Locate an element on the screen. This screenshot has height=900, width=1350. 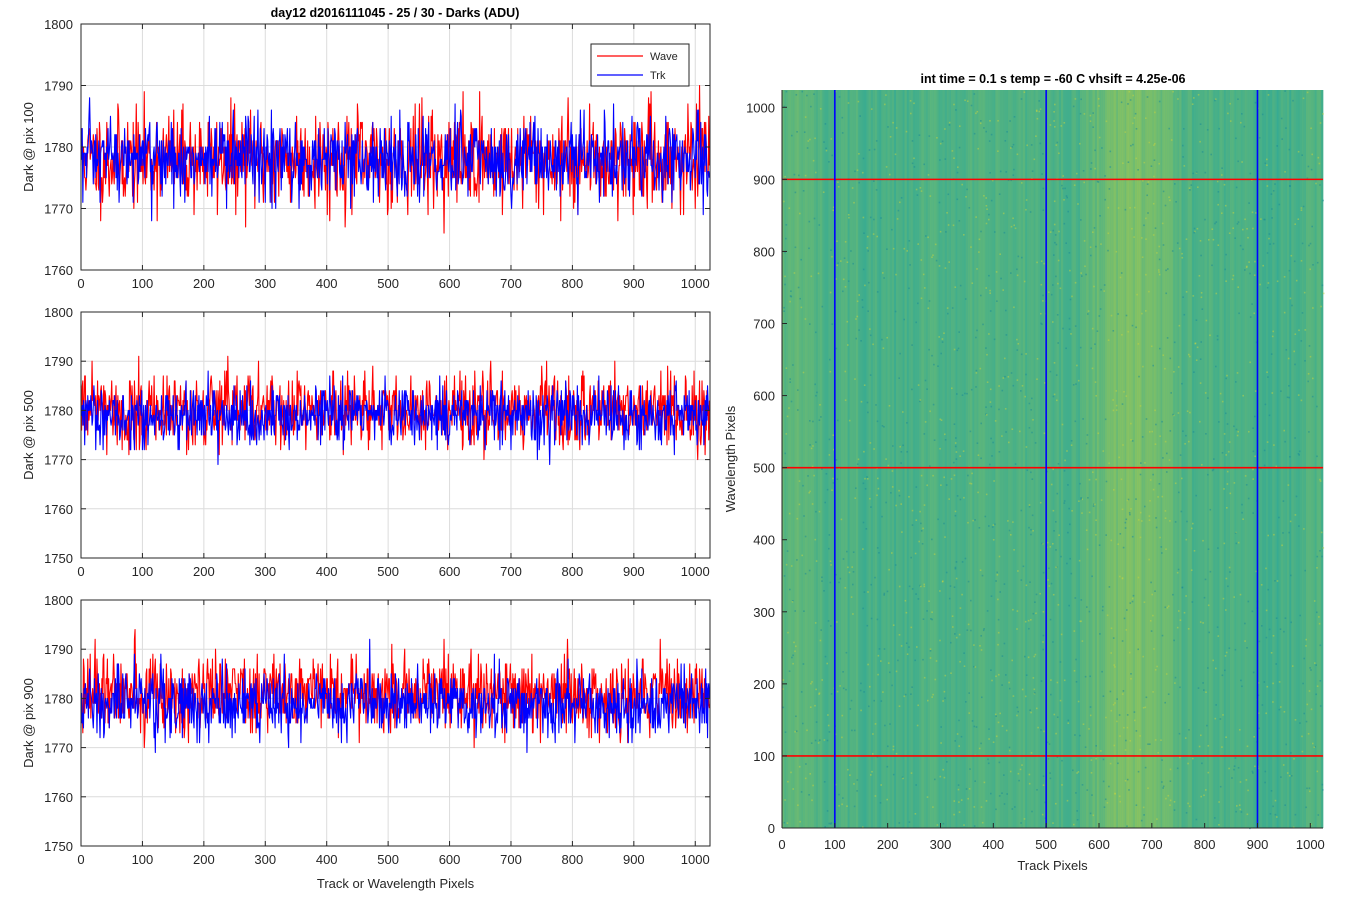
x-tick-label: 800 is located at coordinates (573, 571).